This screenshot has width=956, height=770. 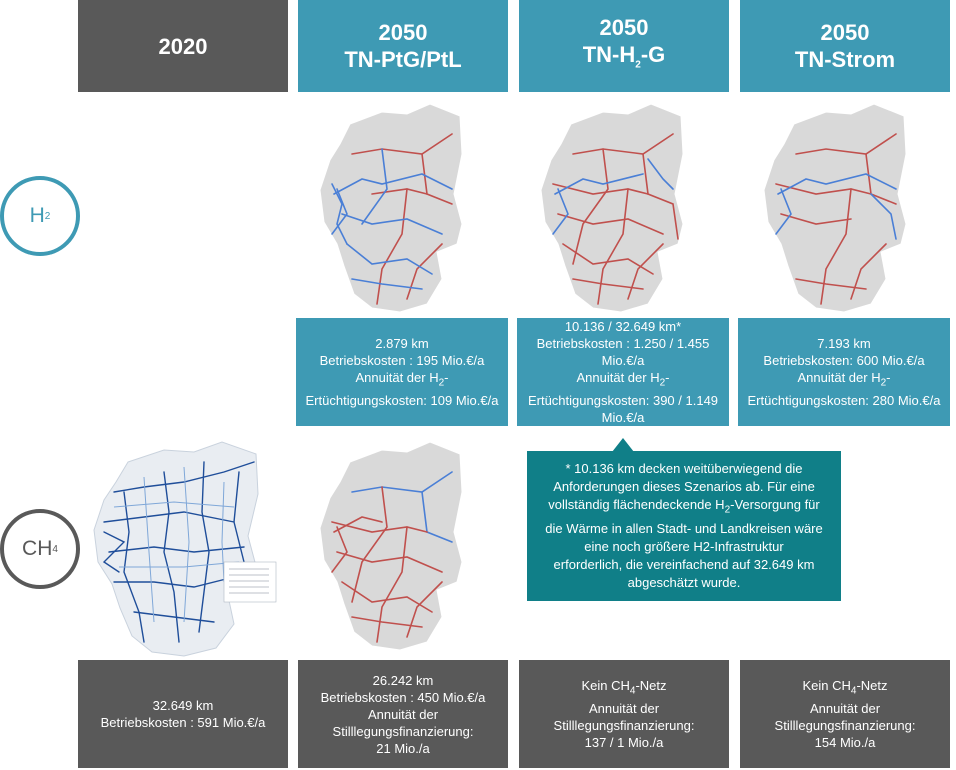 I want to click on decommissioning-value: 154 Mio./a, so click(x=845, y=742).